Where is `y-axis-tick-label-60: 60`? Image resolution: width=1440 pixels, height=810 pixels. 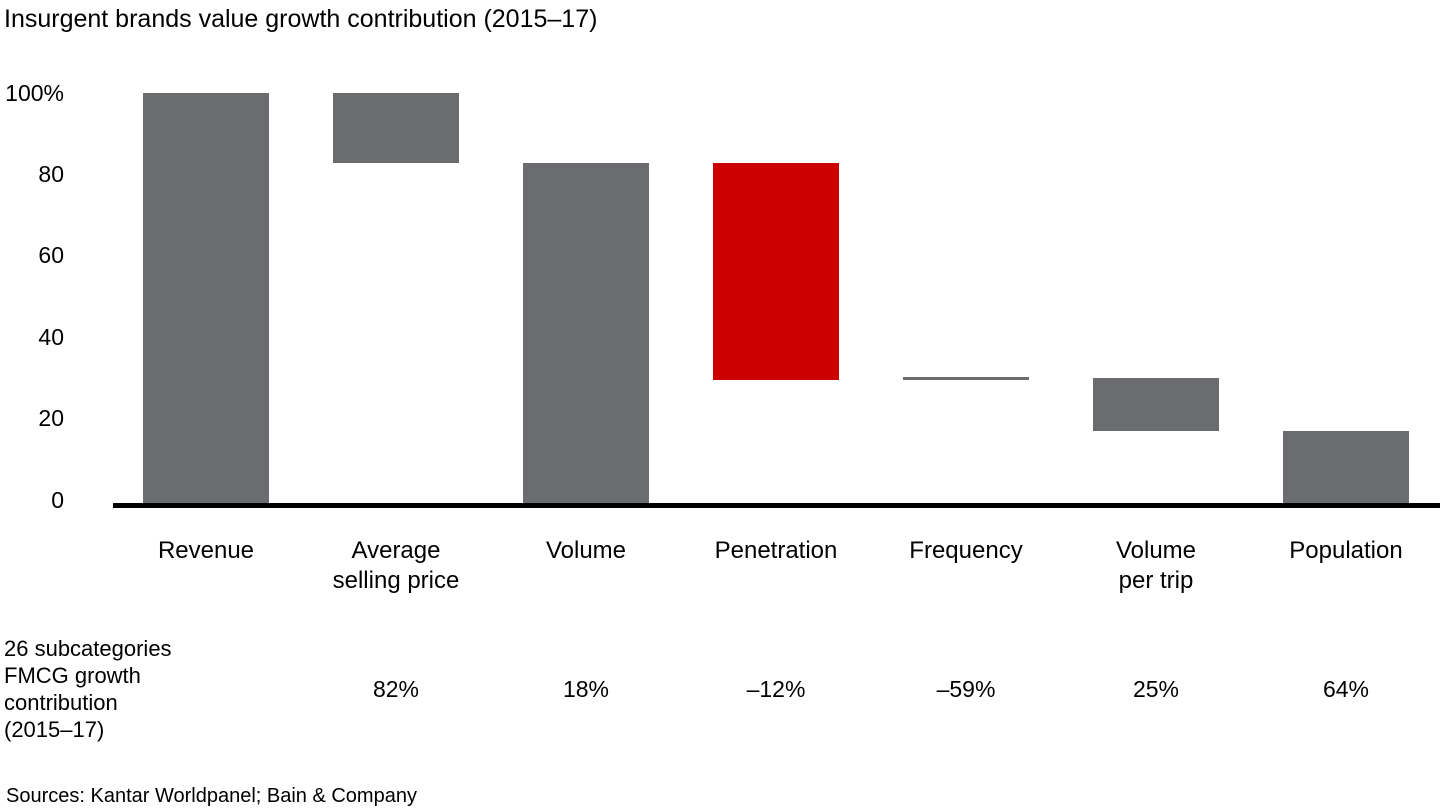
y-axis-tick-label-60: 60 is located at coordinates (51, 255).